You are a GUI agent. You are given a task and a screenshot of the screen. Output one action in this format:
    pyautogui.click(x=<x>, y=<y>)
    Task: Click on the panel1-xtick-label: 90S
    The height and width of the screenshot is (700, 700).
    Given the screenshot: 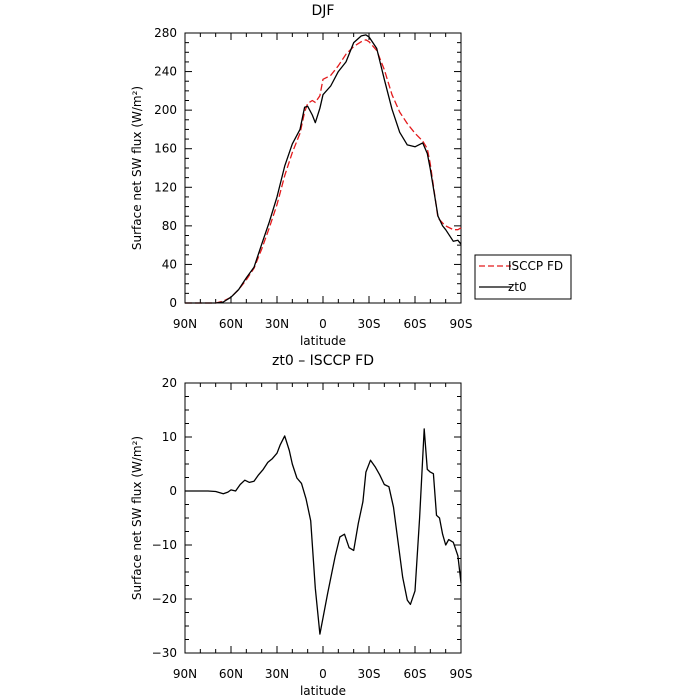 What is the action you would take?
    pyautogui.click(x=461, y=674)
    